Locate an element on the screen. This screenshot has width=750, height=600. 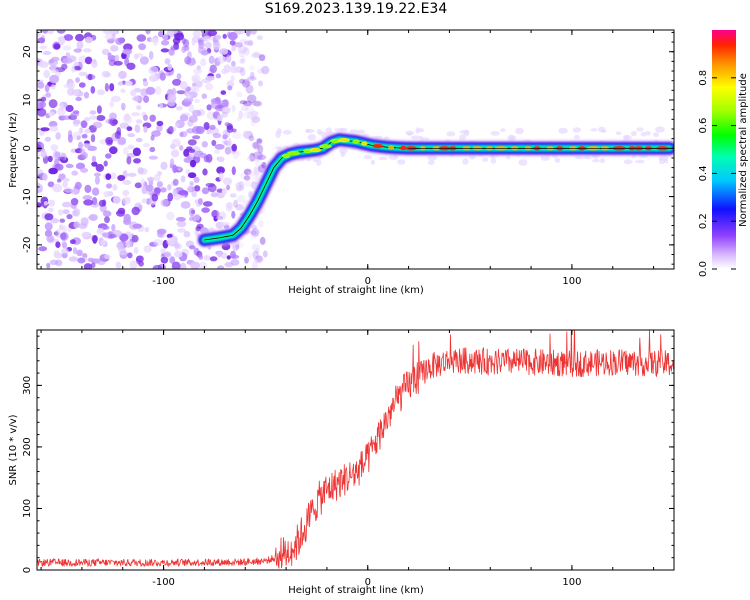
y-tick-label: -20 is located at coordinates (27, 245).